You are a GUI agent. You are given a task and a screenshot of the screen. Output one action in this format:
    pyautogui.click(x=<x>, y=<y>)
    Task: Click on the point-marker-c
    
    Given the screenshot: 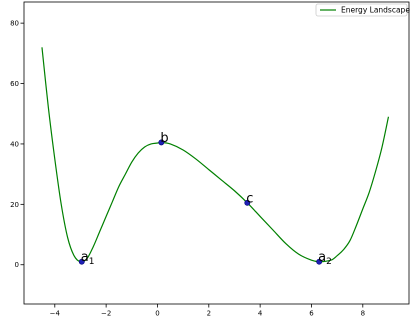 What is the action you would take?
    pyautogui.click(x=247, y=202)
    